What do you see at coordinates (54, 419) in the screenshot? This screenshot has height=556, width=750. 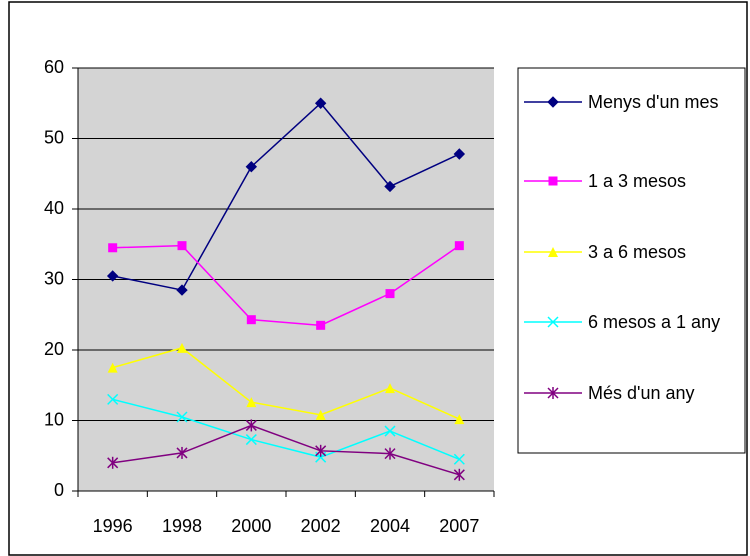 I see `y-tick-label: 10` at bounding box center [54, 419].